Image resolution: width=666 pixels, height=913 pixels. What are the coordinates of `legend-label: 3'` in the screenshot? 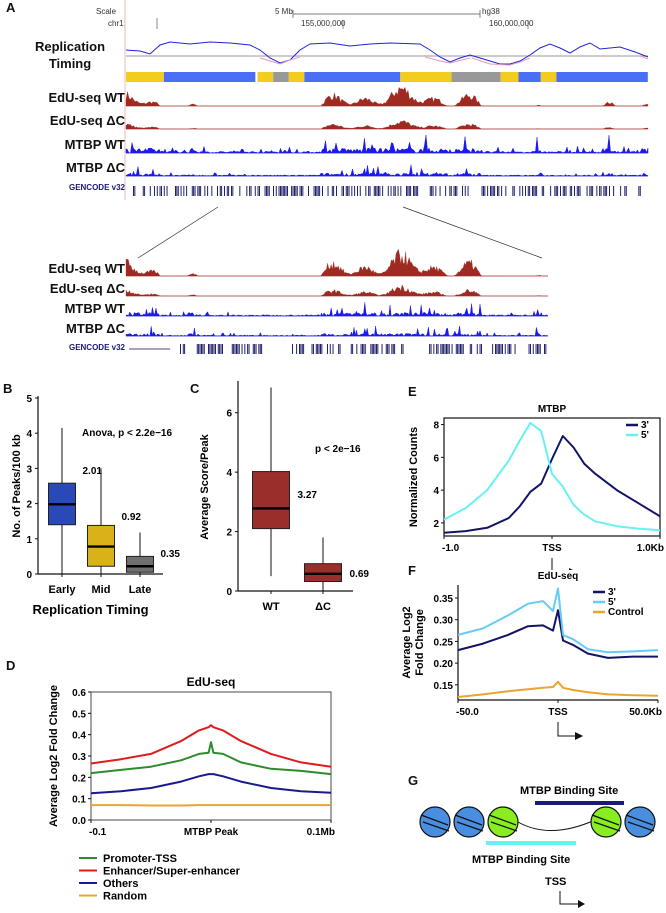 It's located at (612, 592).